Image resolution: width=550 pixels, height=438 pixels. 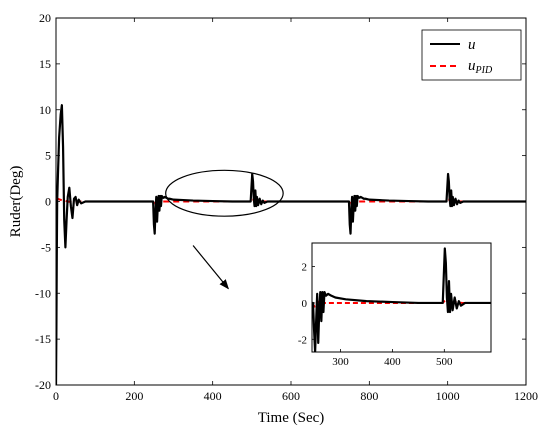 I want to click on legend-label-u-pid: uPID, so click(x=480, y=67).